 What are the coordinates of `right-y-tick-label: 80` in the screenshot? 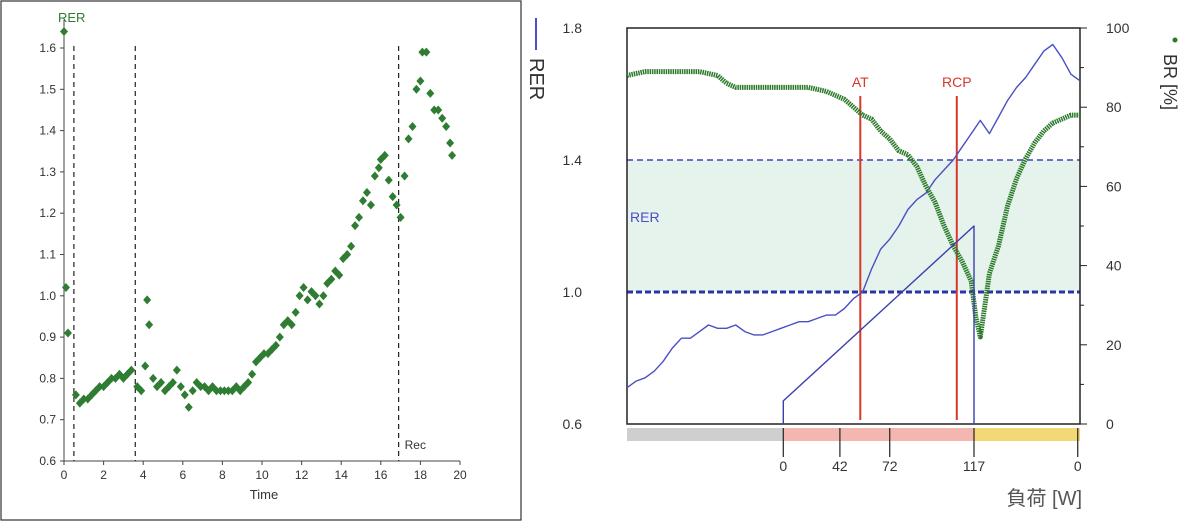 It's located at (1114, 107).